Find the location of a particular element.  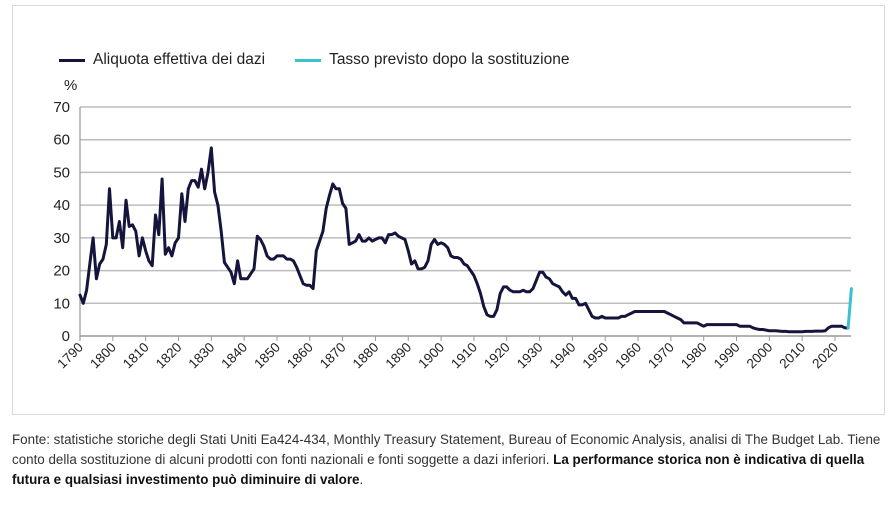

x-tick-label: 2020 is located at coordinates (825, 356).